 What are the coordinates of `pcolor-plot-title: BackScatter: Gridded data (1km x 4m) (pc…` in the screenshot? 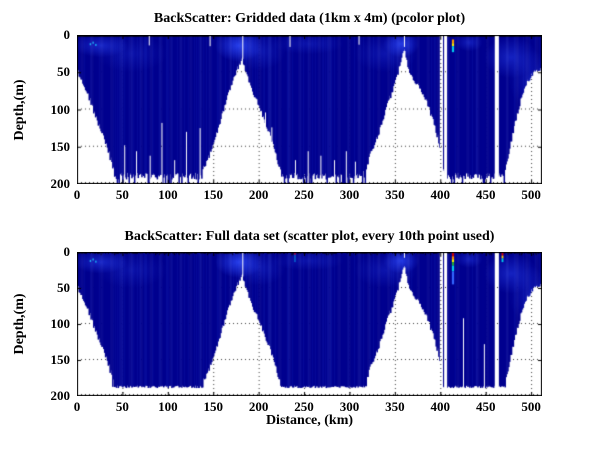 It's located at (309, 18).